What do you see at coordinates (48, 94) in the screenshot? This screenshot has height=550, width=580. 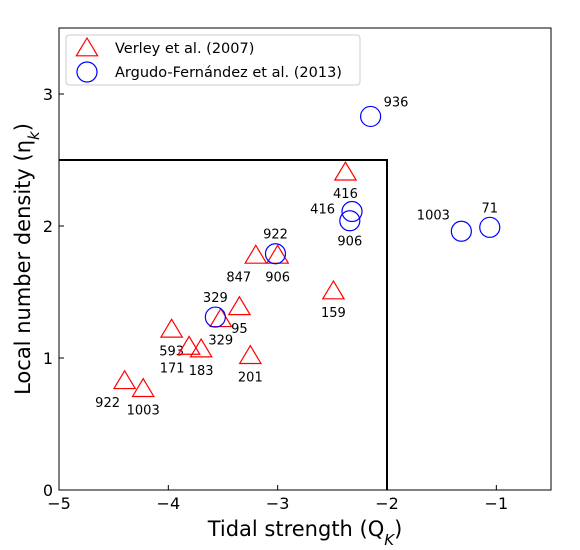 I see `y-tick-label: 3` at bounding box center [48, 94].